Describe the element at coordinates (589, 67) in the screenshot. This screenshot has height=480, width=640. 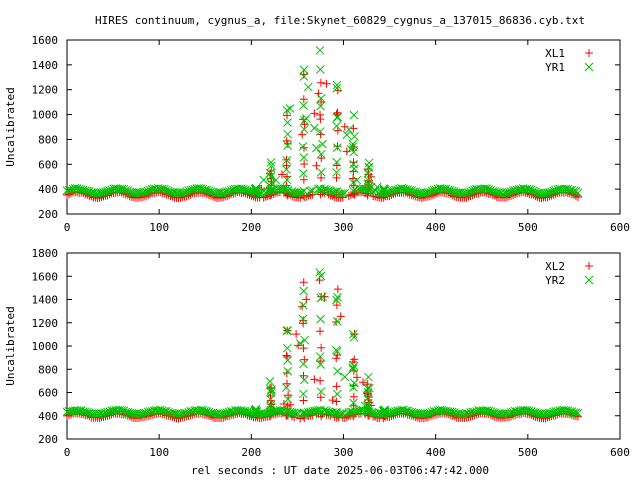
I see `legend-marker-YR1` at that location.